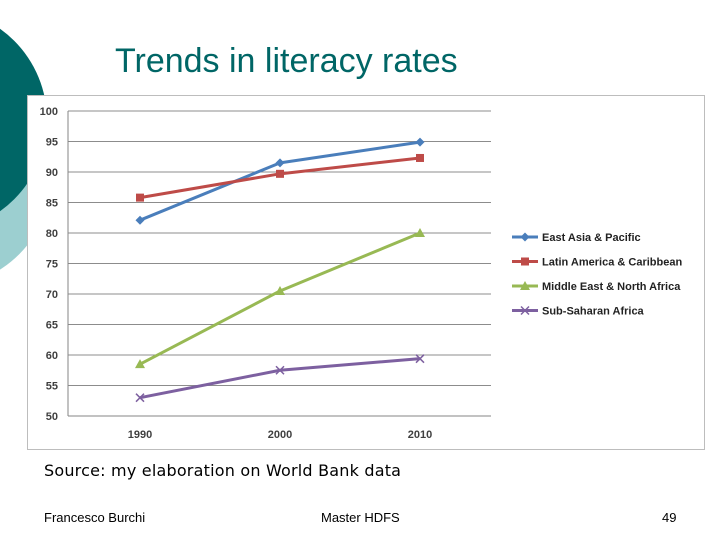 The height and width of the screenshot is (540, 720). I want to click on legend-item: East Asia & Pacific, so click(576, 238).